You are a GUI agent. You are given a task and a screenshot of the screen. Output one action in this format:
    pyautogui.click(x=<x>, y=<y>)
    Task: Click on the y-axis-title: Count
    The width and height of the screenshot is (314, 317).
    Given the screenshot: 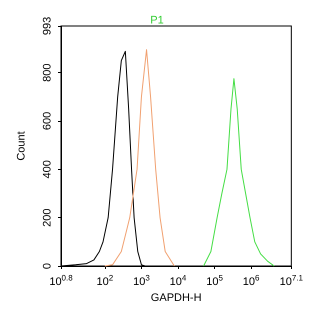 What is the action you would take?
    pyautogui.click(x=22, y=146)
    